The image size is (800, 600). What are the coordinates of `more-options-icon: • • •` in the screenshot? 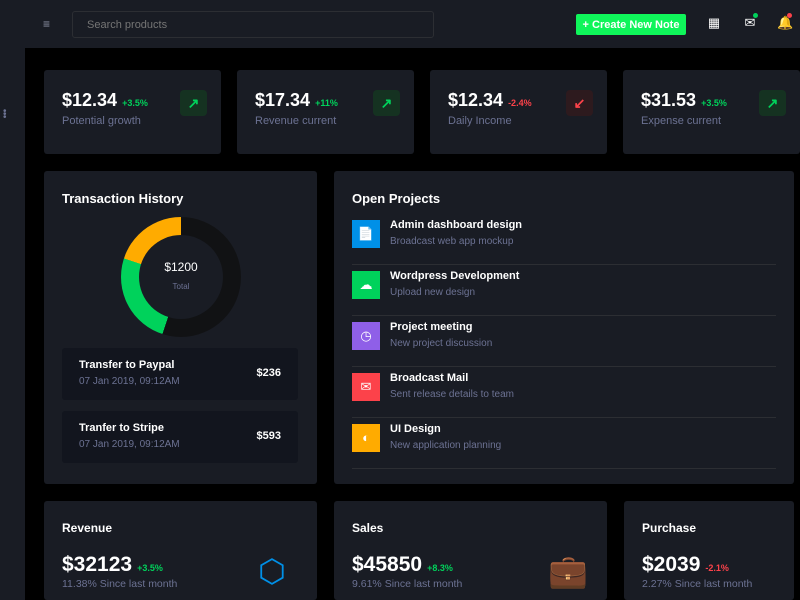 It's located at (5, 114).